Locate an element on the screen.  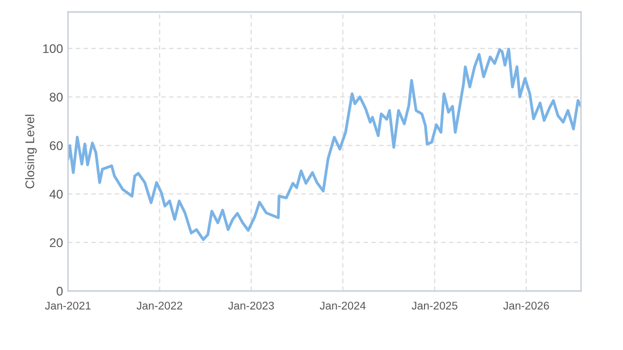
x-tick-label: Jan-2023 is located at coordinates (251, 306).